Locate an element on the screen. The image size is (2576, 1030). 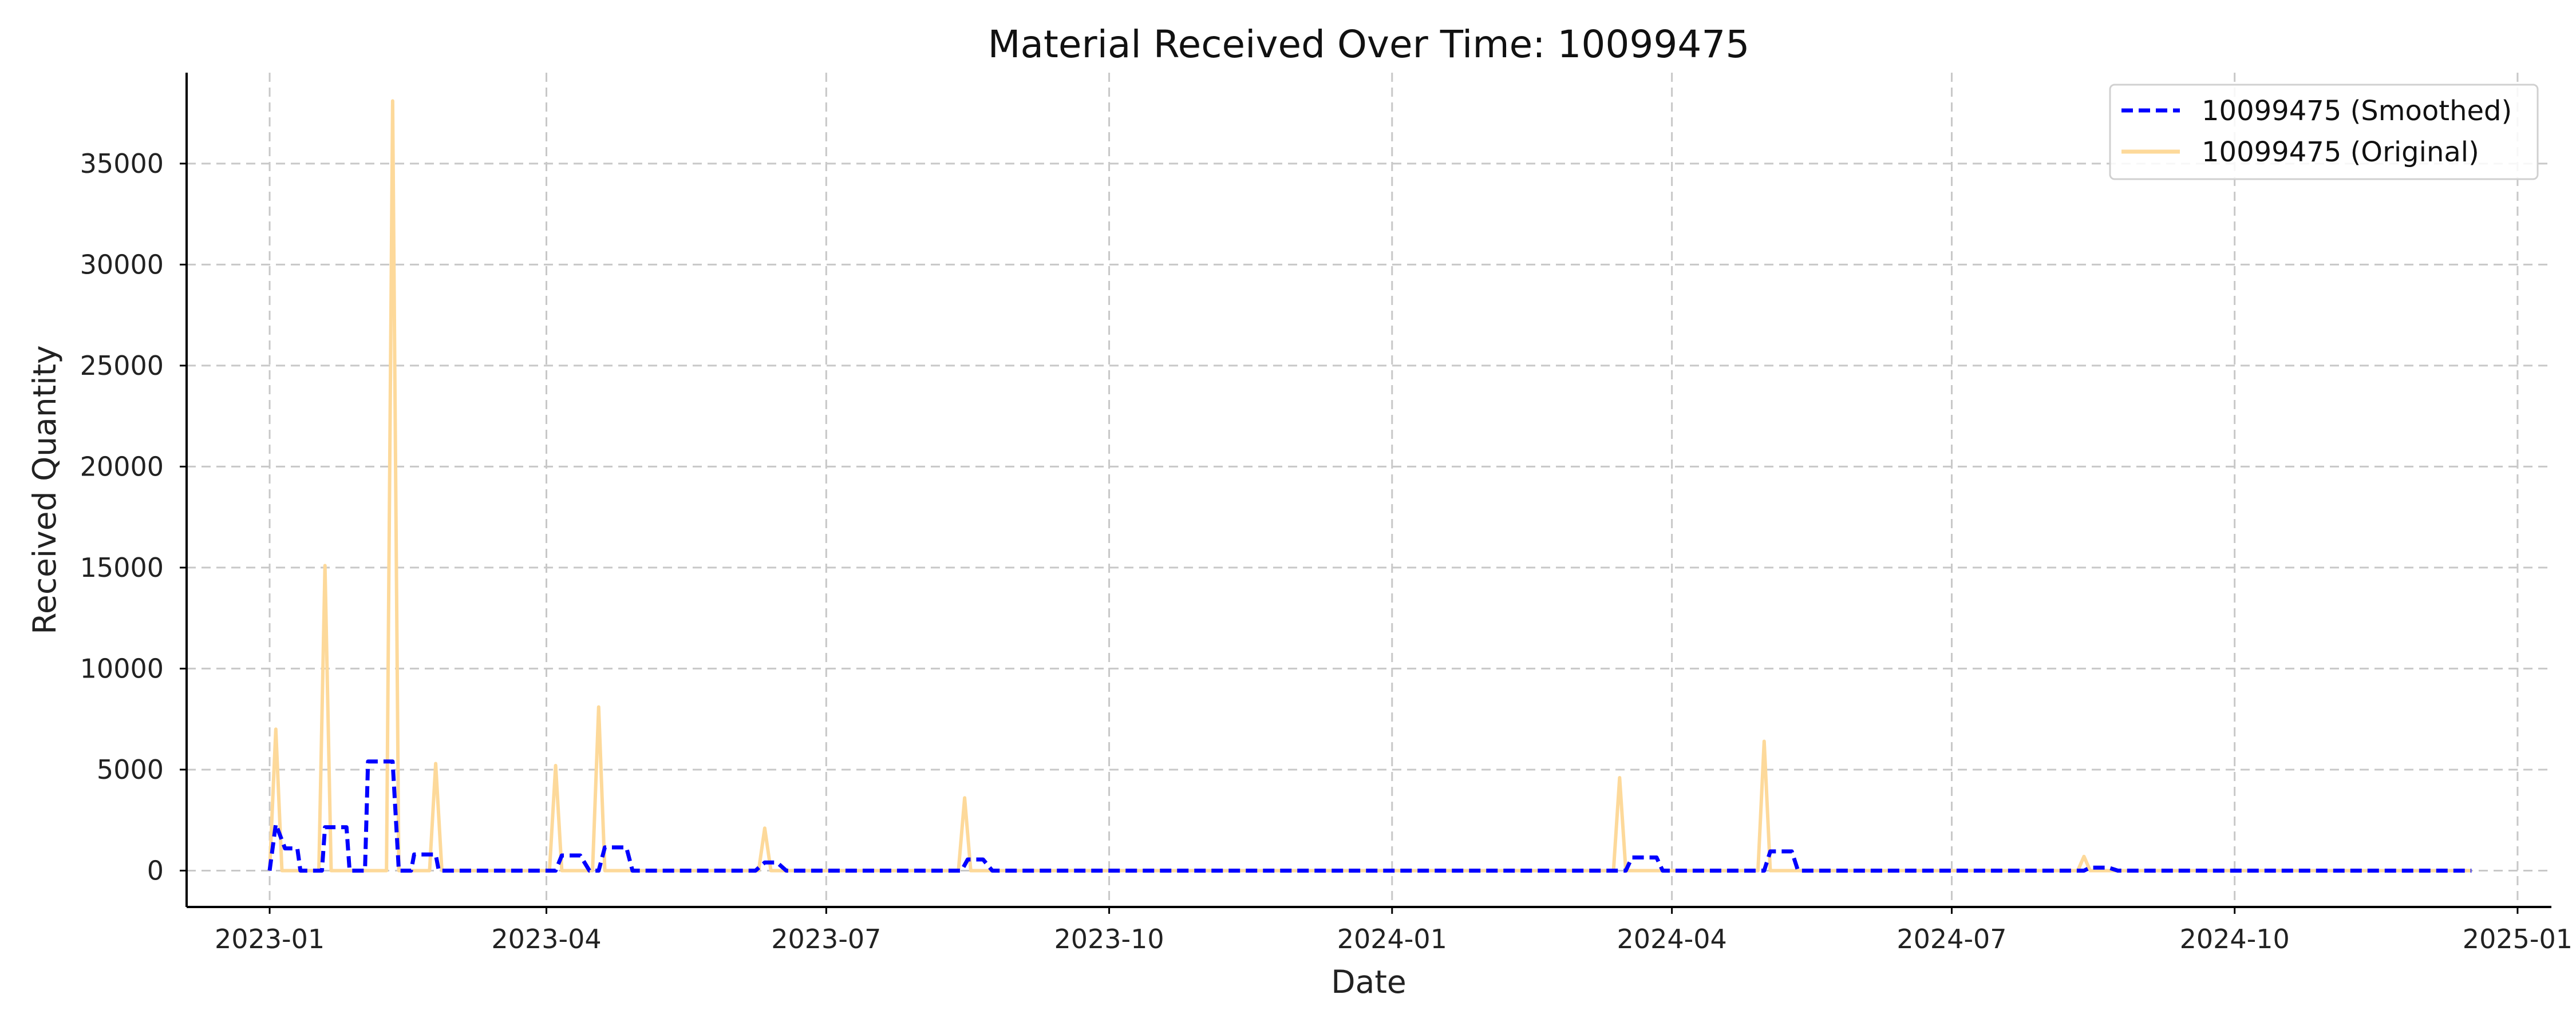
legend-label-original: 10099475 (Original) is located at coordinates (2340, 152).